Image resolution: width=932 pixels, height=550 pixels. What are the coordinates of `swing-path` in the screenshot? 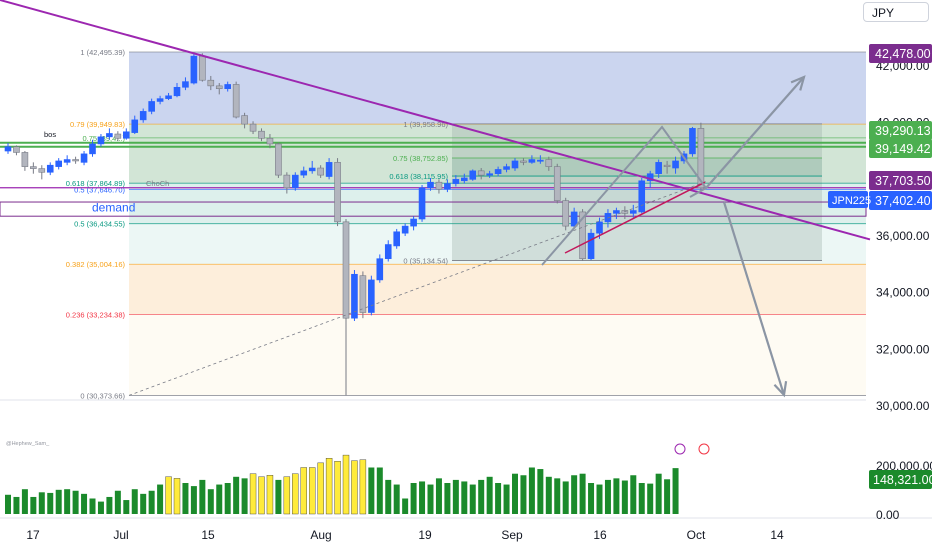 It's located at (624, 195).